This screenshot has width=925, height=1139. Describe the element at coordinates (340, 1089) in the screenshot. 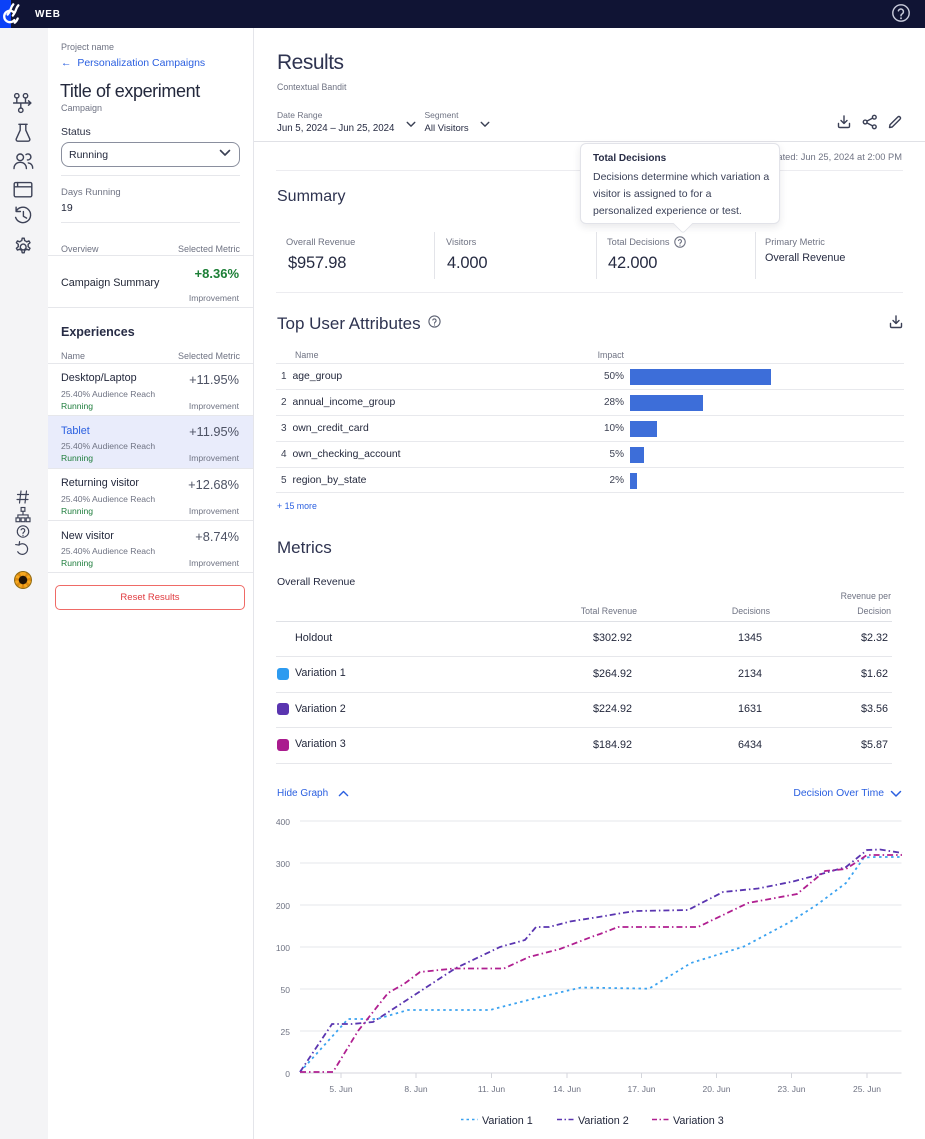

I see `svg-text: 5. Jun` at that location.